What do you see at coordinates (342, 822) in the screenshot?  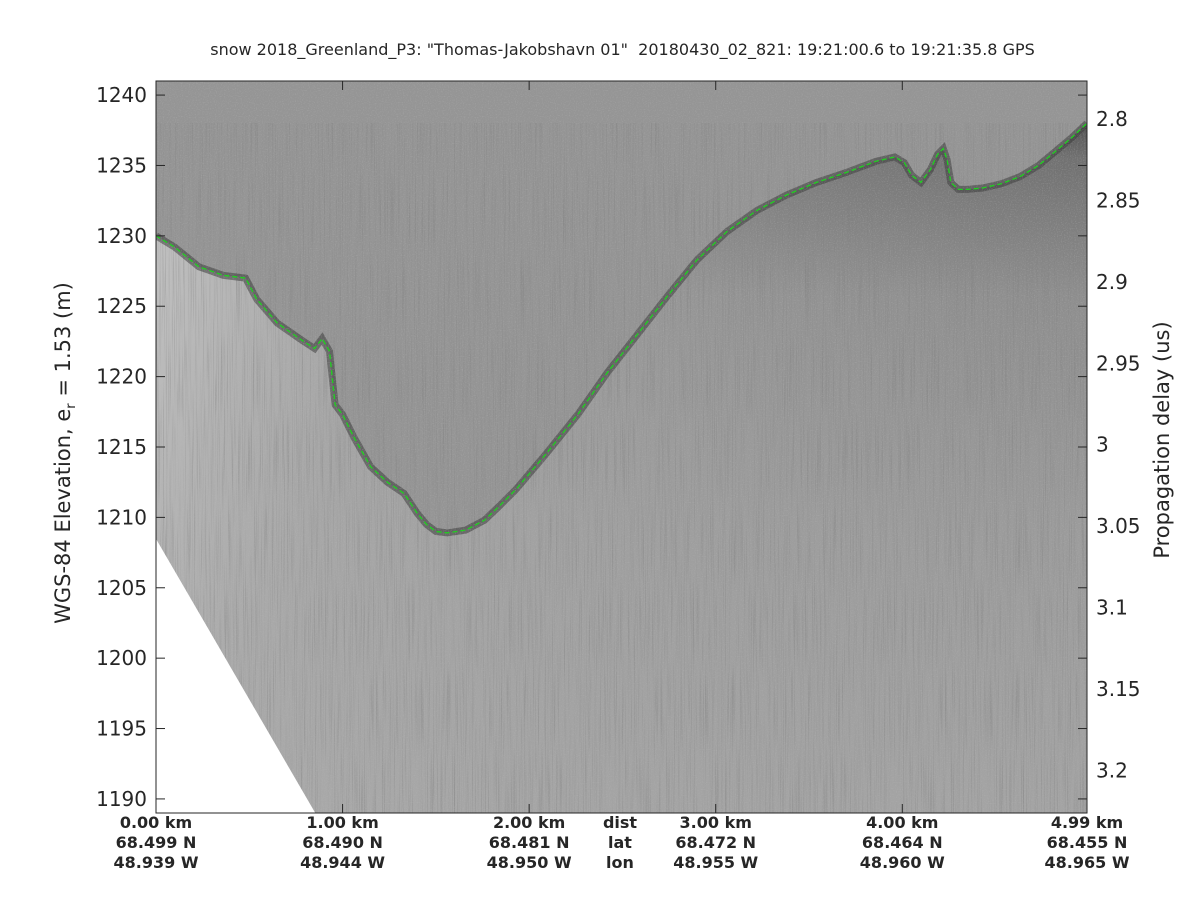 I see `x-tick-dist: 1.00 km` at bounding box center [342, 822].